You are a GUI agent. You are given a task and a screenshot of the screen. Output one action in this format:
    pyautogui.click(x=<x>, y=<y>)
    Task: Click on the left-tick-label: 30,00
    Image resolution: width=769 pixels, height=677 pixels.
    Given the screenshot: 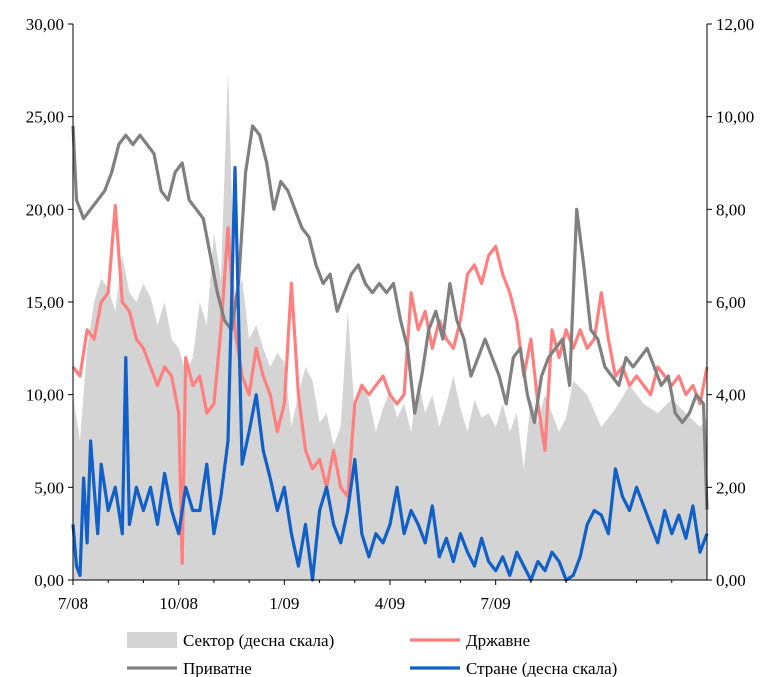 What is the action you would take?
    pyautogui.click(x=45, y=24)
    